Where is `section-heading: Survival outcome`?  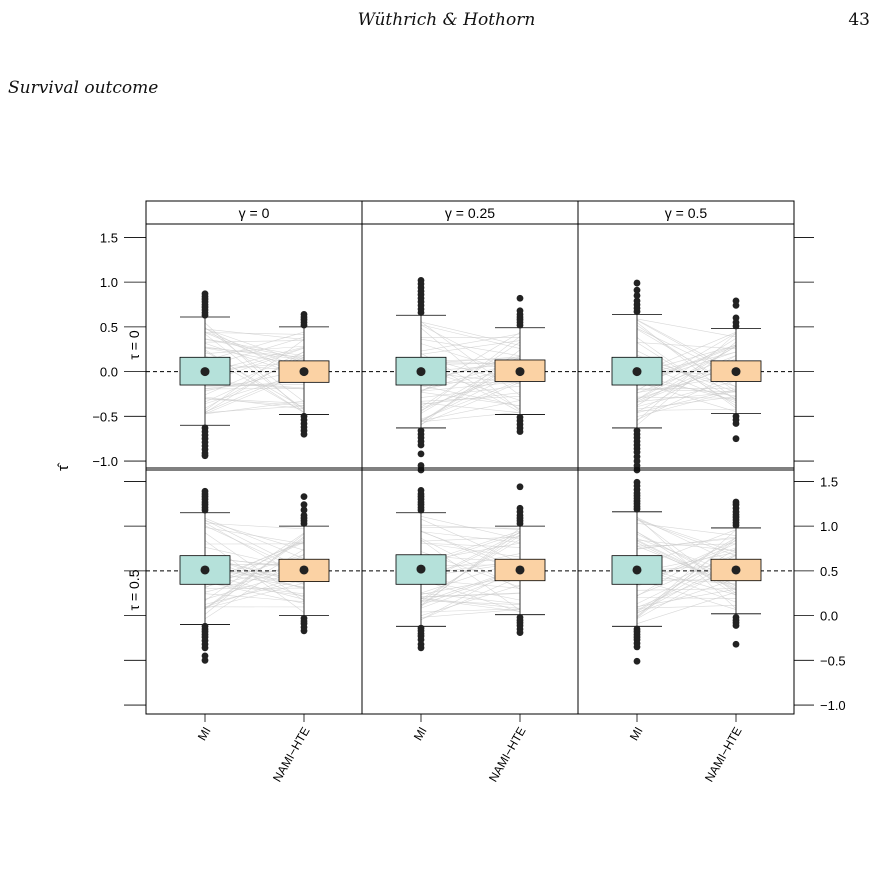
section-heading: Survival outcome is located at coordinates (83, 88).